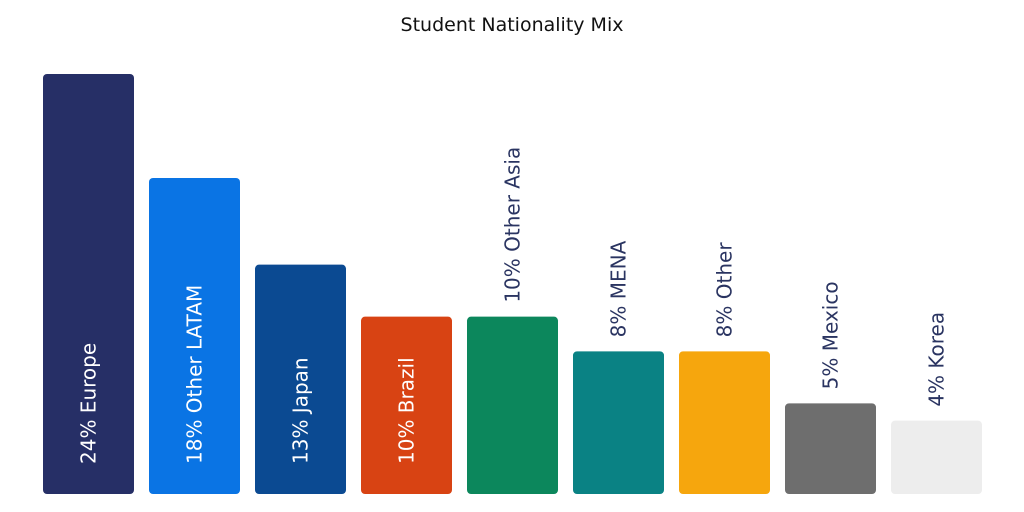 The height and width of the screenshot is (512, 1024). Describe the element at coordinates (725, 290) in the screenshot. I see `bar-label-other: 8% Other` at that location.